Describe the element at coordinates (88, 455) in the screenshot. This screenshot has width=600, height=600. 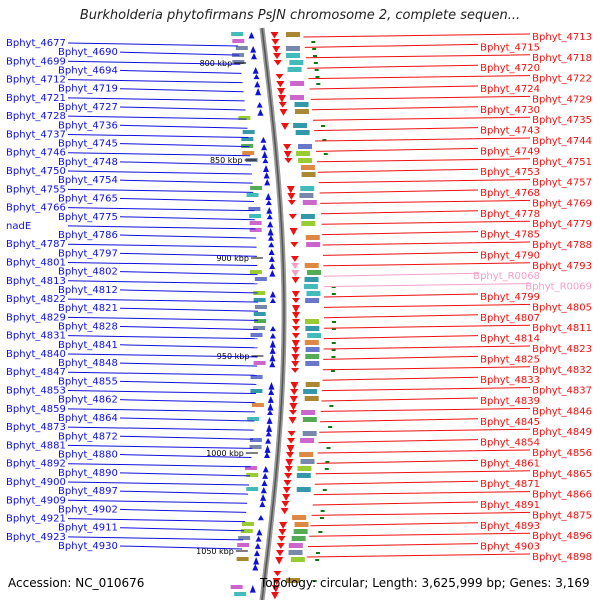
I see `left-gene-label: Bphyt_4880` at that location.